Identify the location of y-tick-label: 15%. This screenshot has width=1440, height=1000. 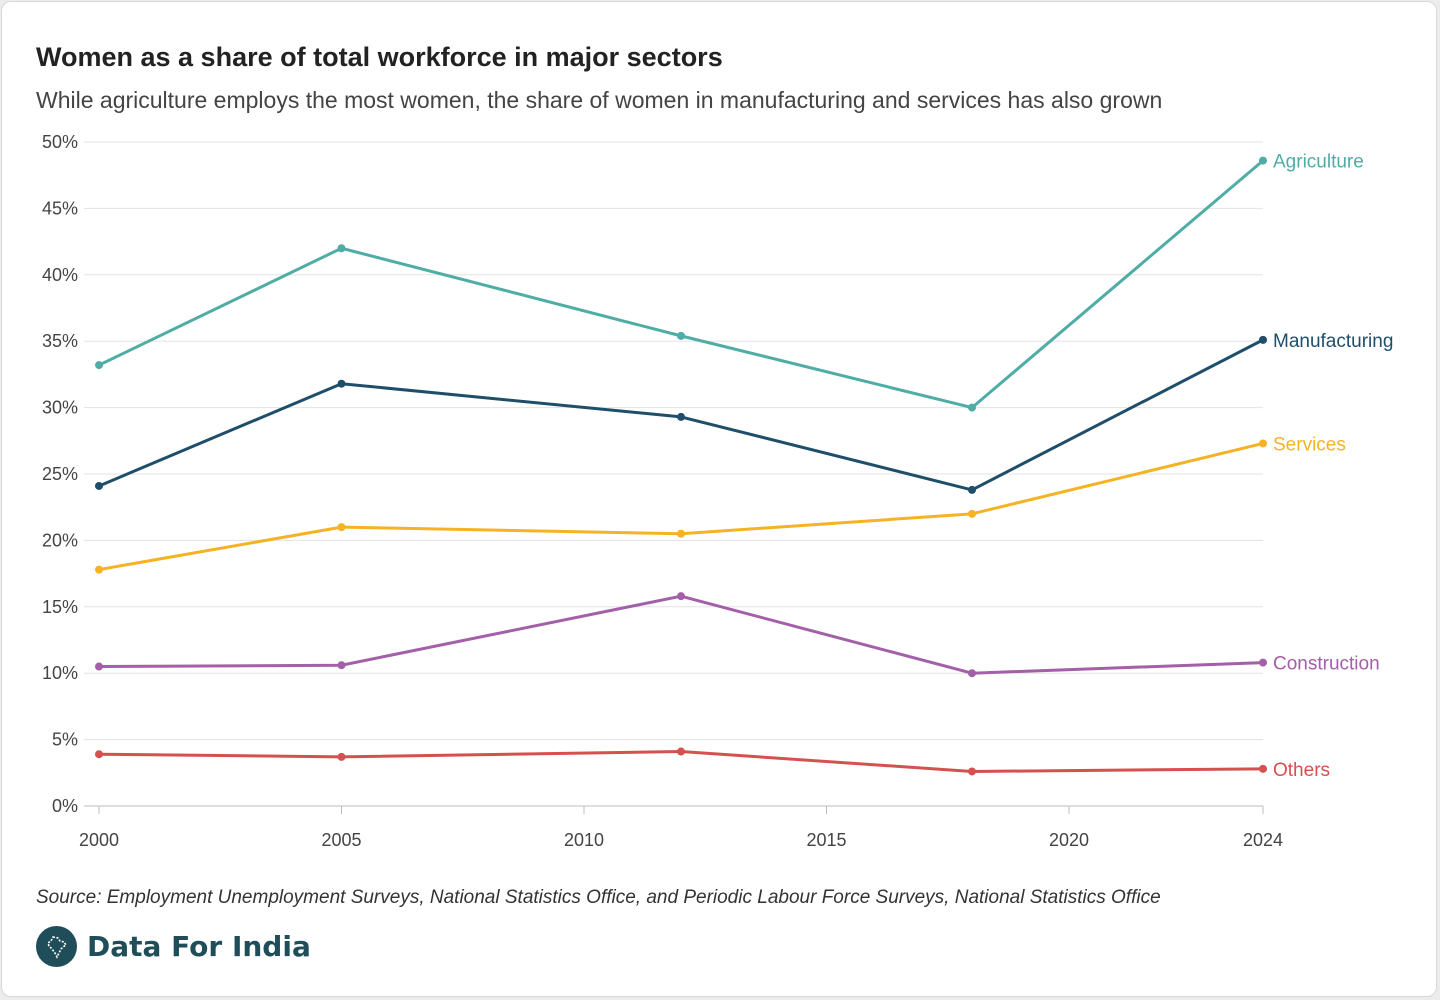
(60, 607).